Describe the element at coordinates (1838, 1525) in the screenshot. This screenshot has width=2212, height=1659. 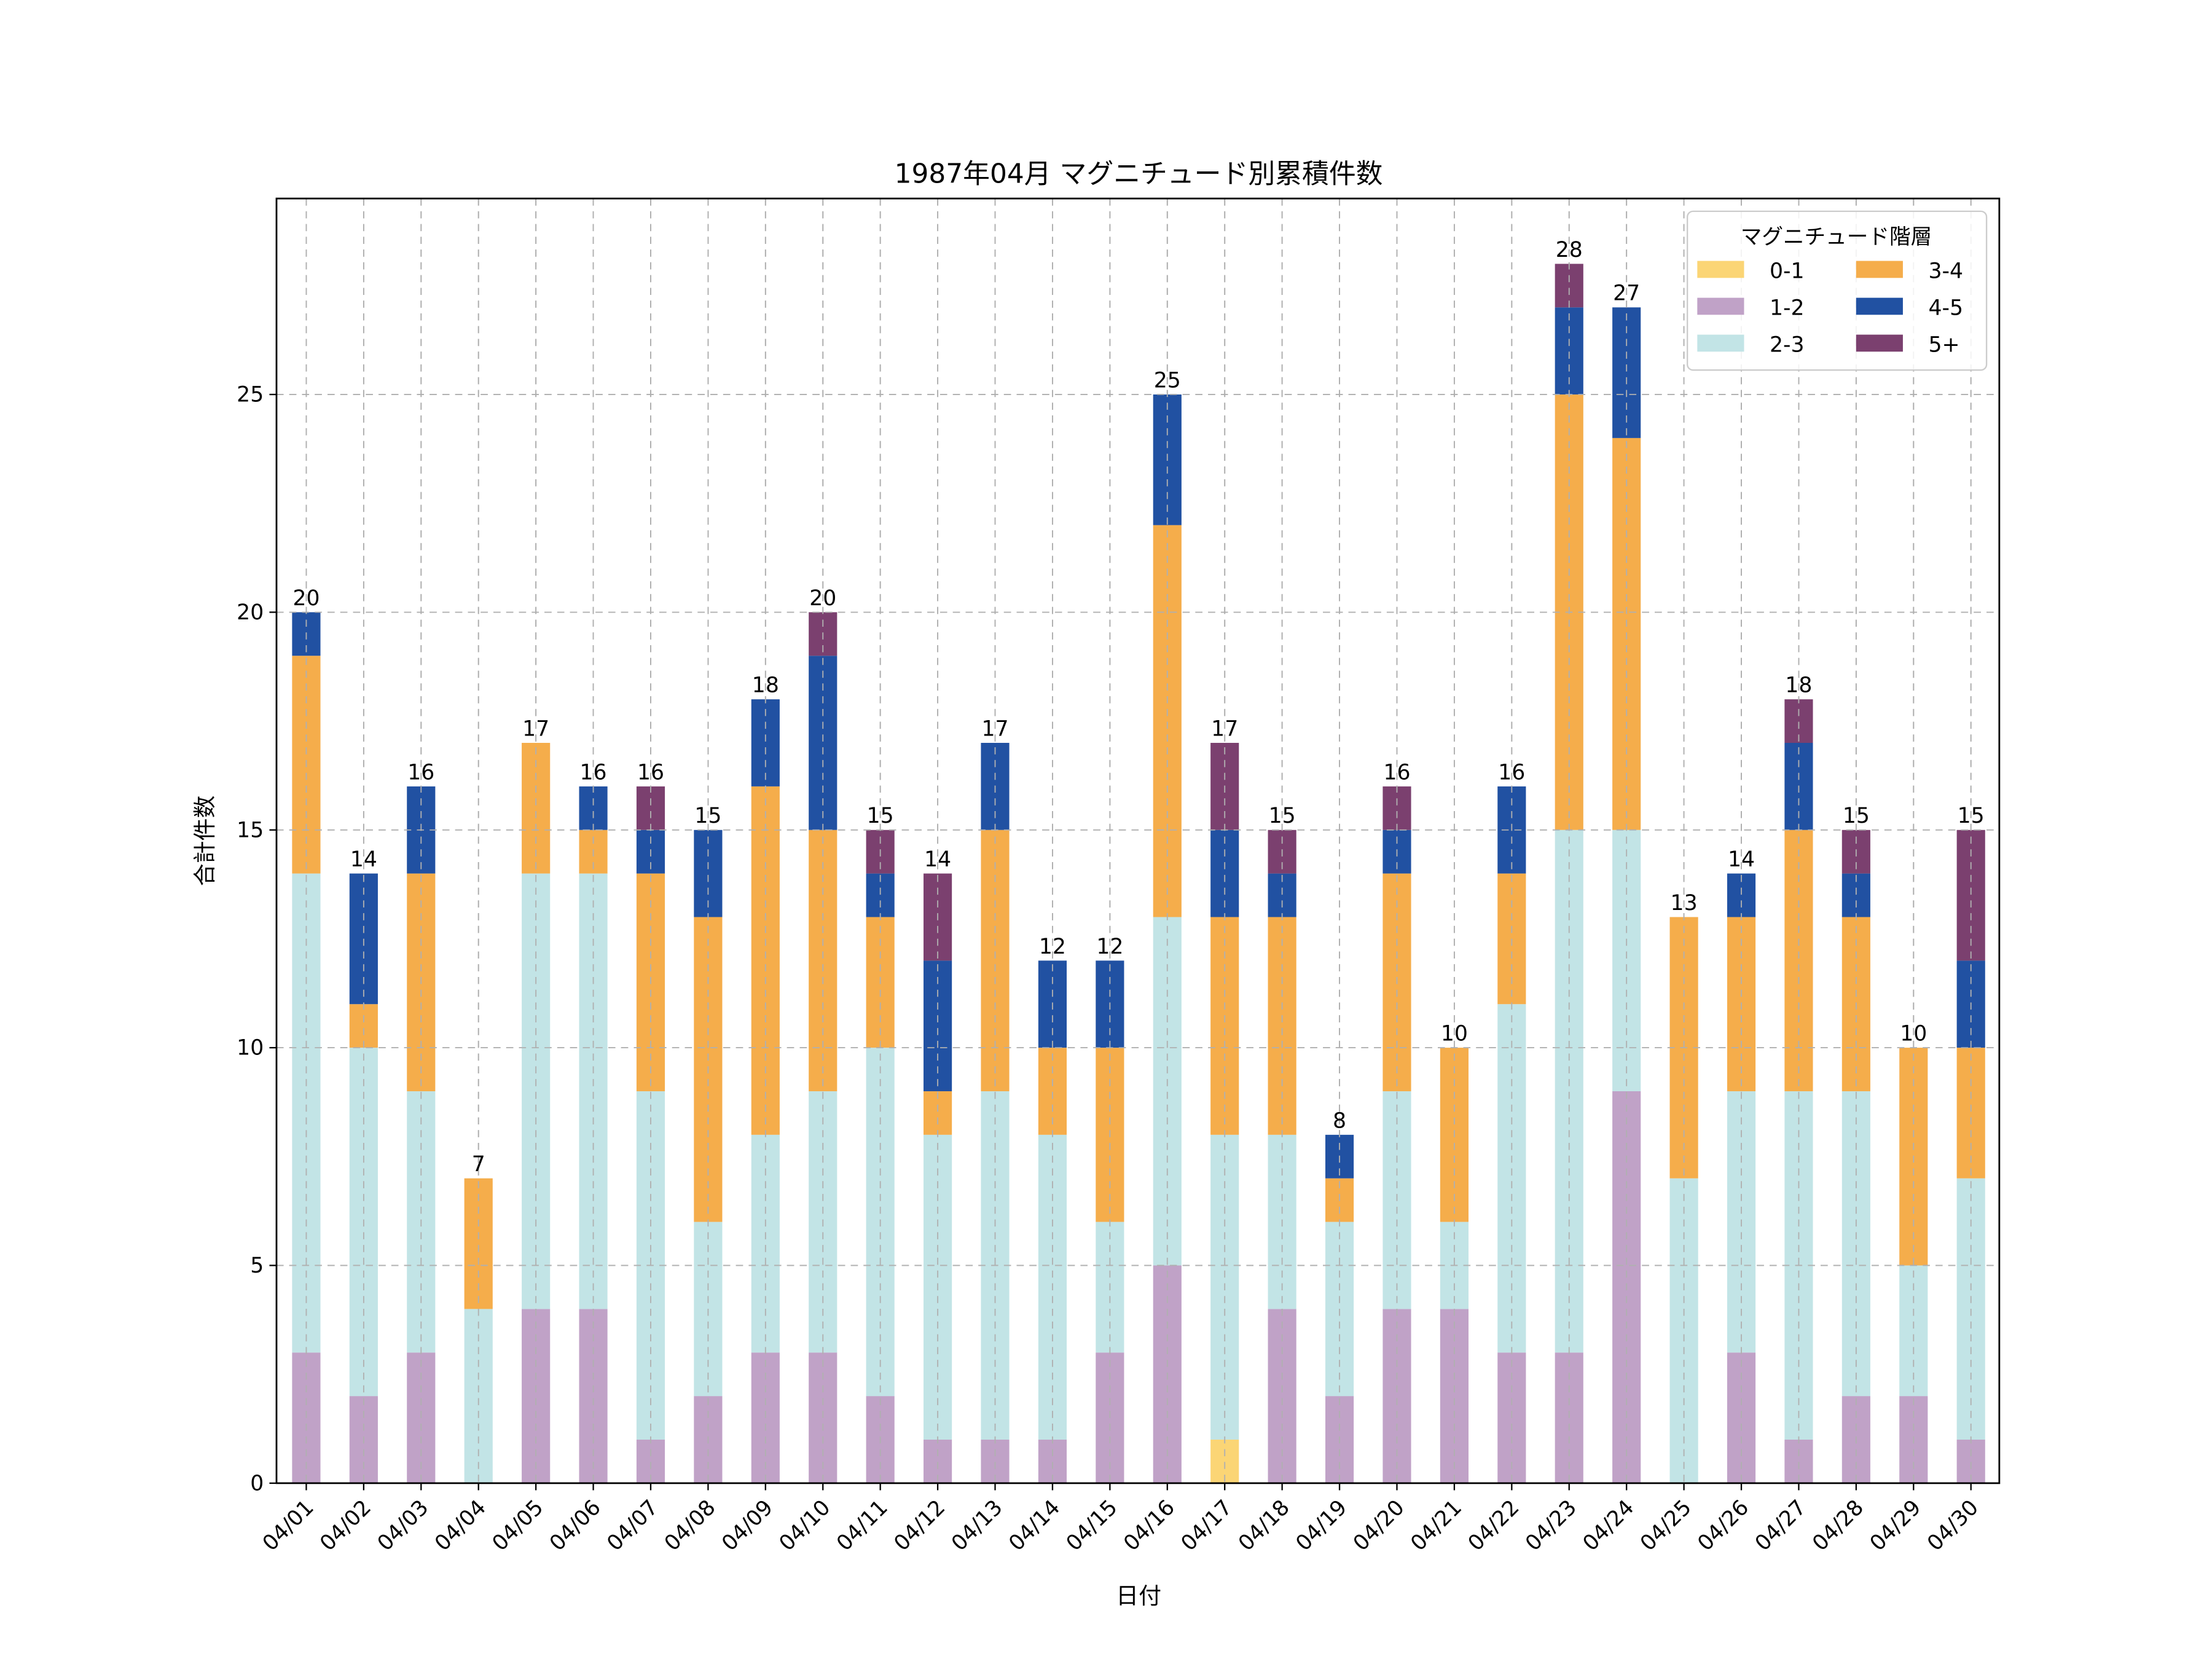
I see `x-tick-label: 04/28` at that location.